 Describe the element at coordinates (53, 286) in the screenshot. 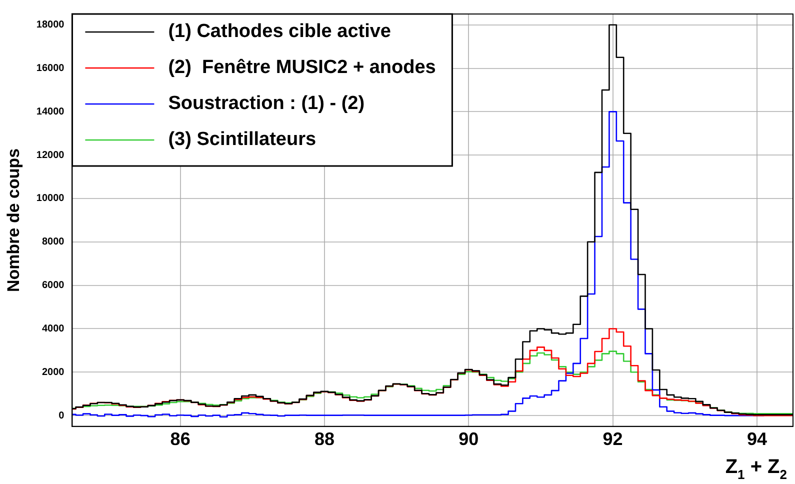

I see `y-tick-label: 6000` at that location.